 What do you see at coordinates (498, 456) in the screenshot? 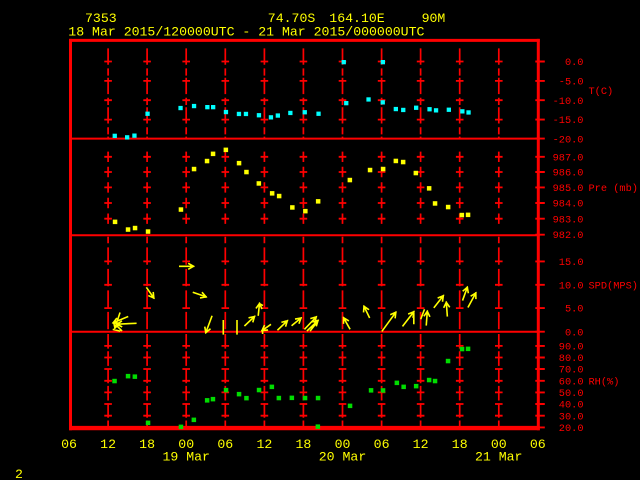
I see `svg-text: 21 Mar` at bounding box center [498, 456].